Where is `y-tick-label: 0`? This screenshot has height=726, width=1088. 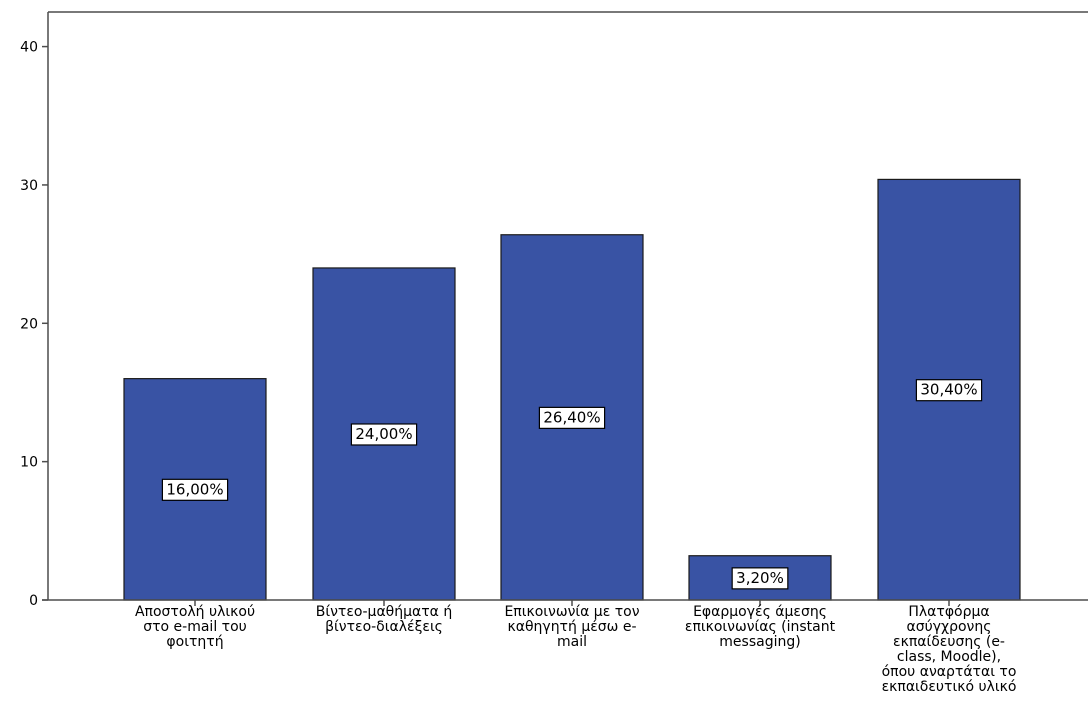 y-tick-label: 0 is located at coordinates (33, 601).